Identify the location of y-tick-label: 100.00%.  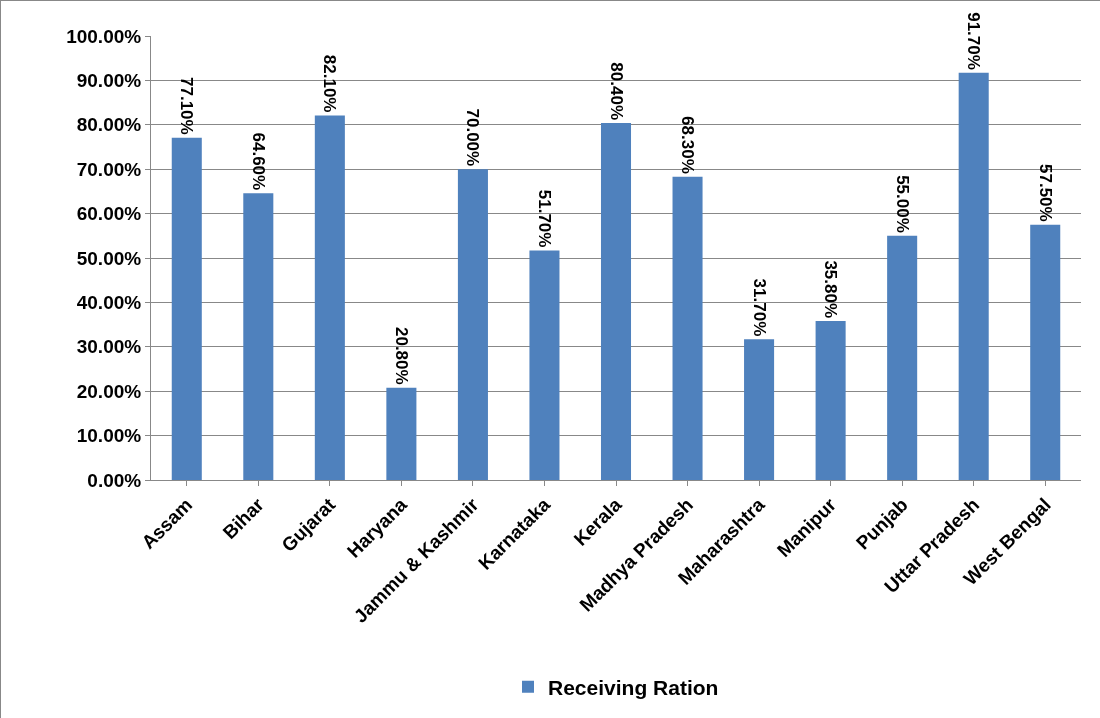
(104, 36).